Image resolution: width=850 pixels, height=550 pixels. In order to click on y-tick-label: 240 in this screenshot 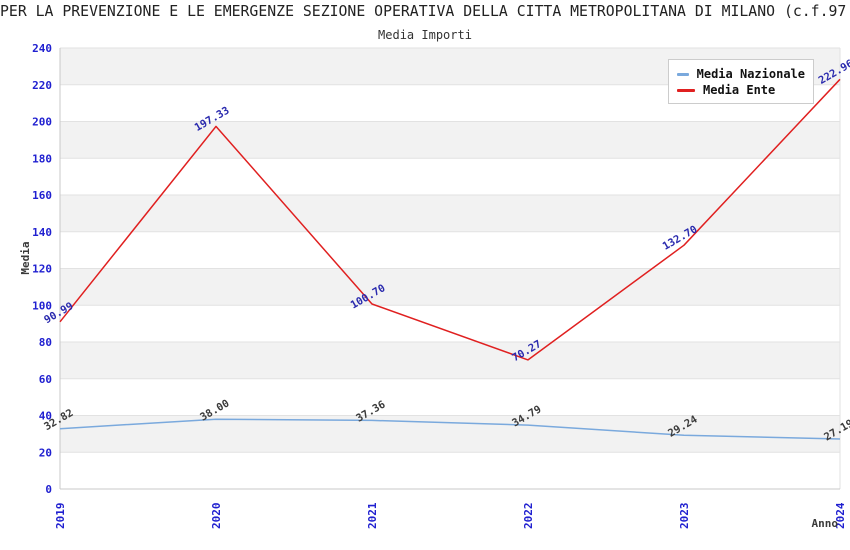, I will do `click(42, 48)`.